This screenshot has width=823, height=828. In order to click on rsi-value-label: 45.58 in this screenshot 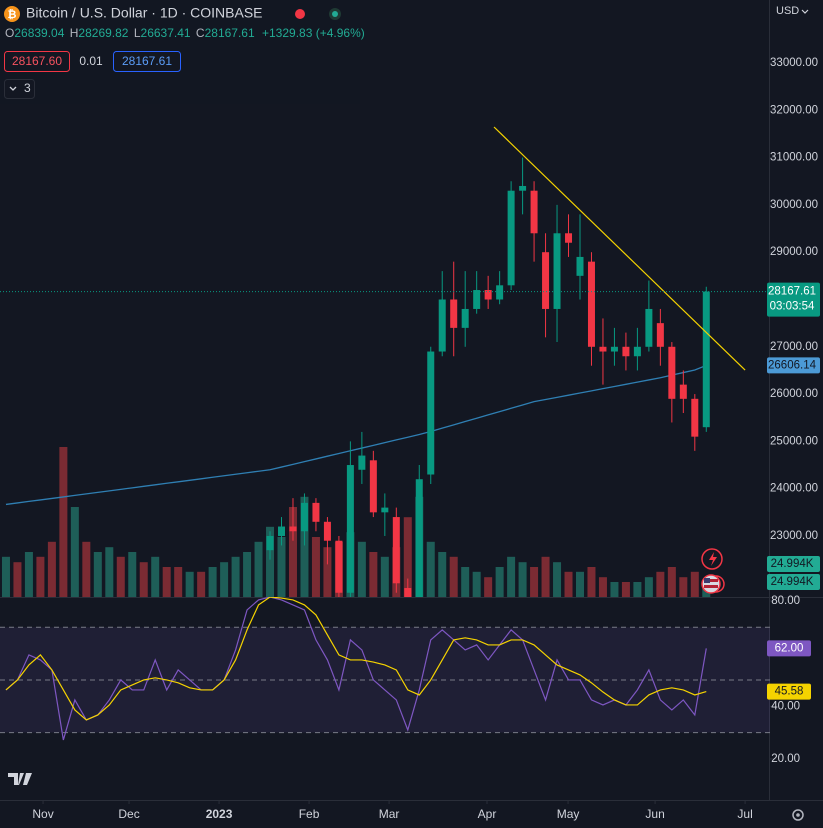, I will do `click(789, 692)`.